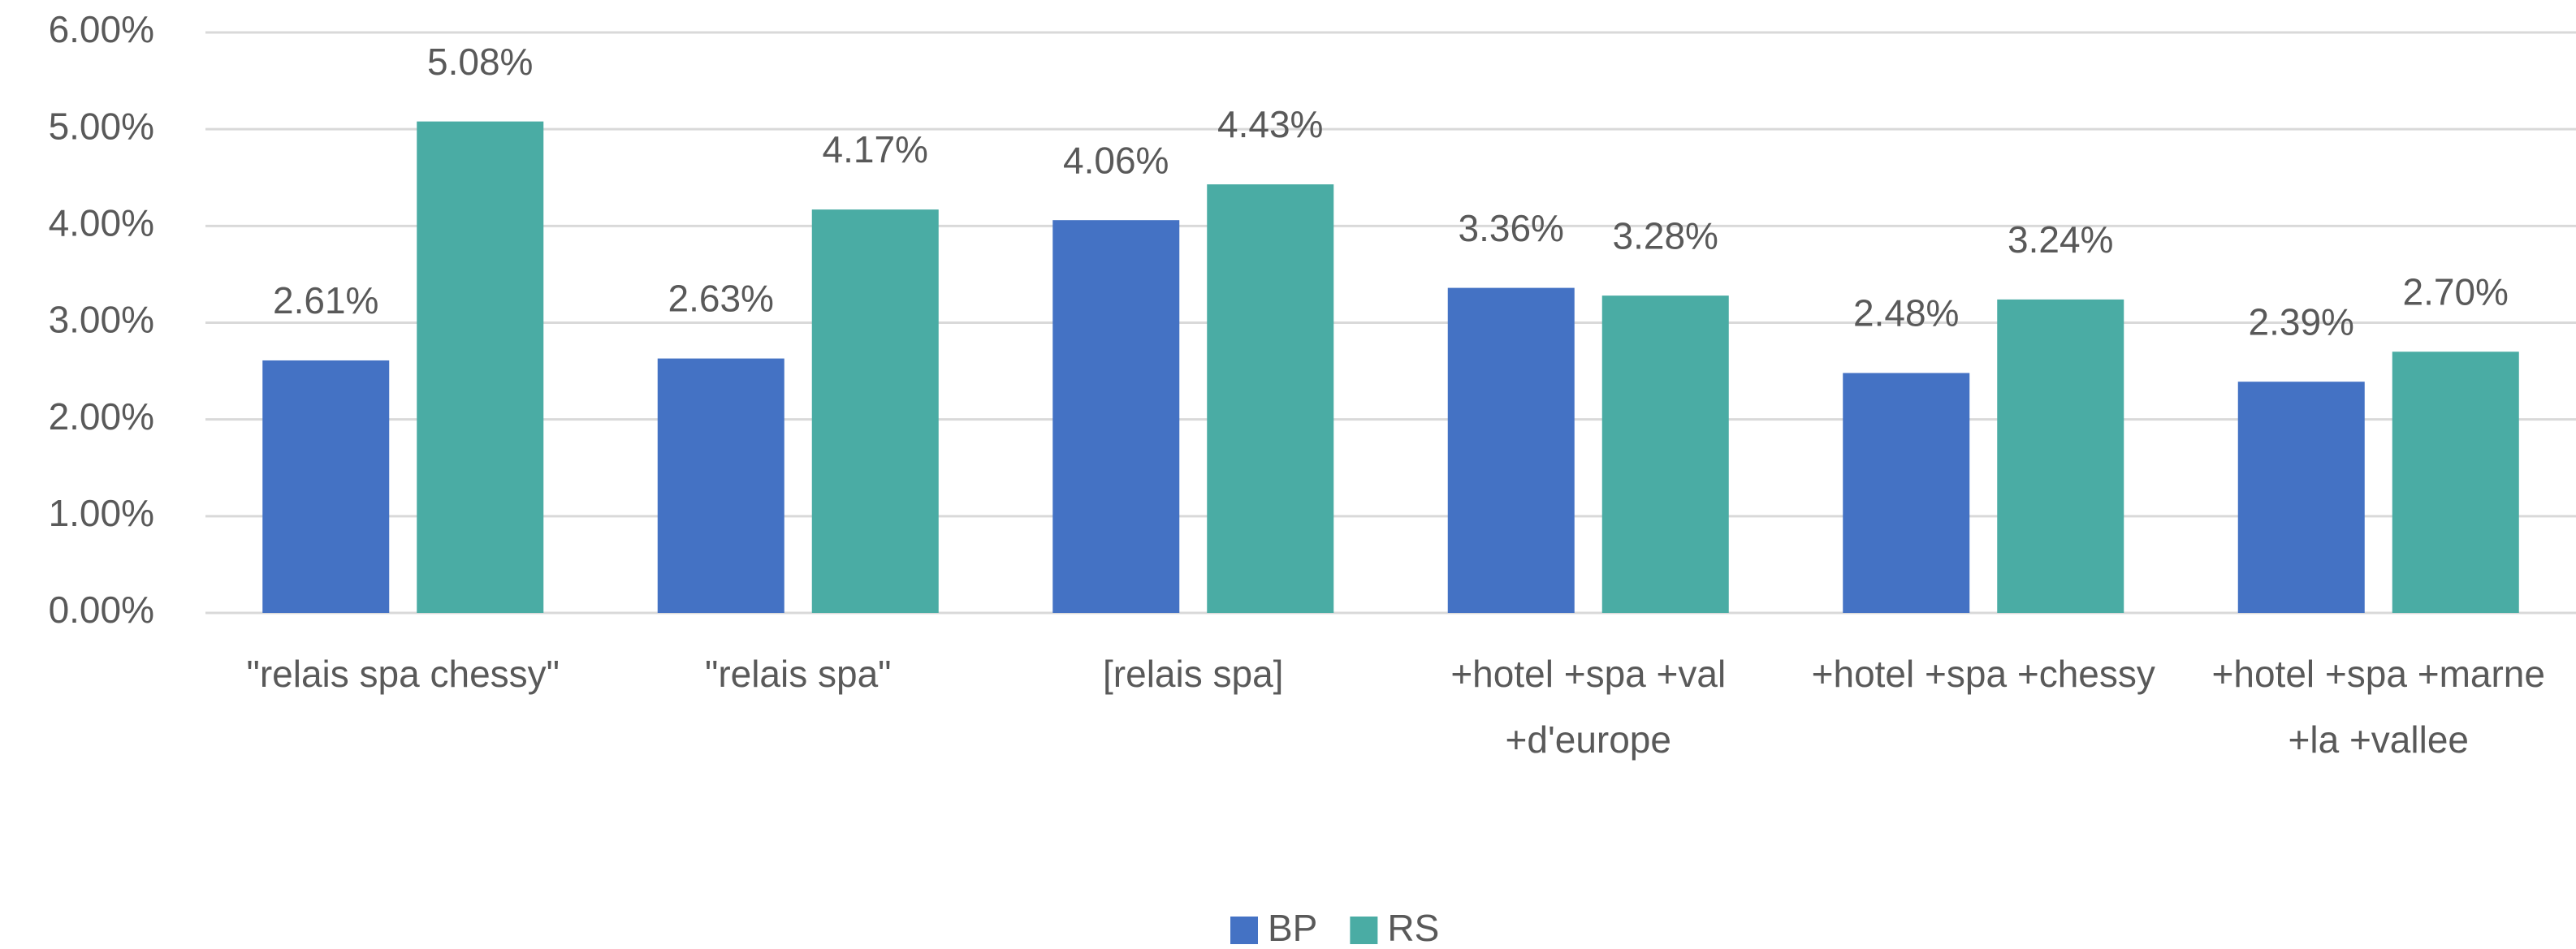 This screenshot has width=2576, height=949. Describe the element at coordinates (1292, 928) in the screenshot. I see `legend-label: BP` at that location.